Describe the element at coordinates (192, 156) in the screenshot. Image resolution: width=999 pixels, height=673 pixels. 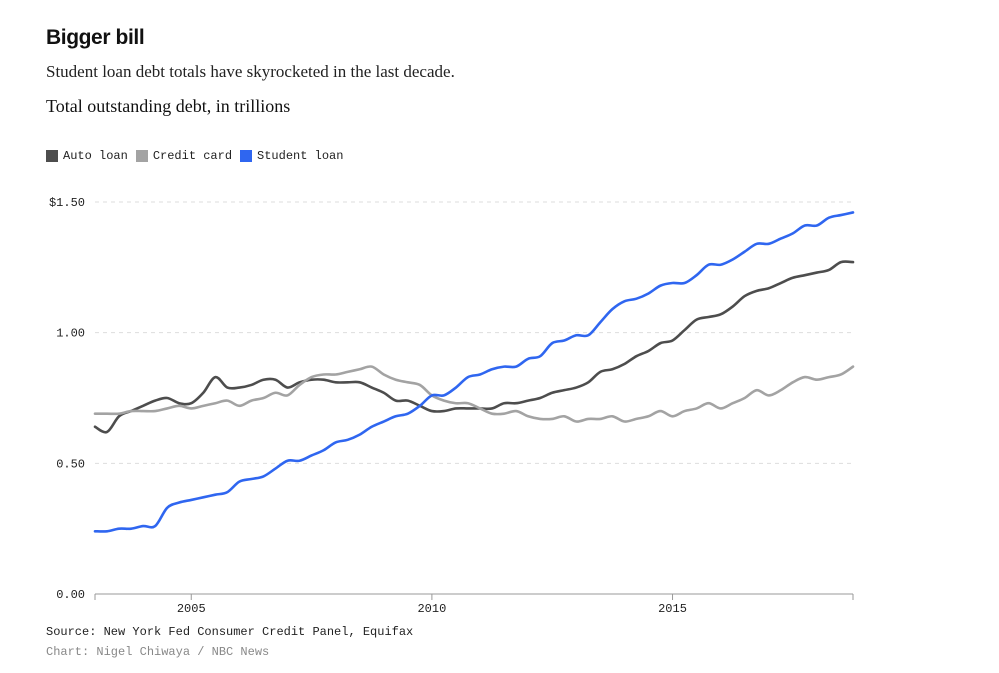
I see `legend-label-credit-card: Credit card` at that location.